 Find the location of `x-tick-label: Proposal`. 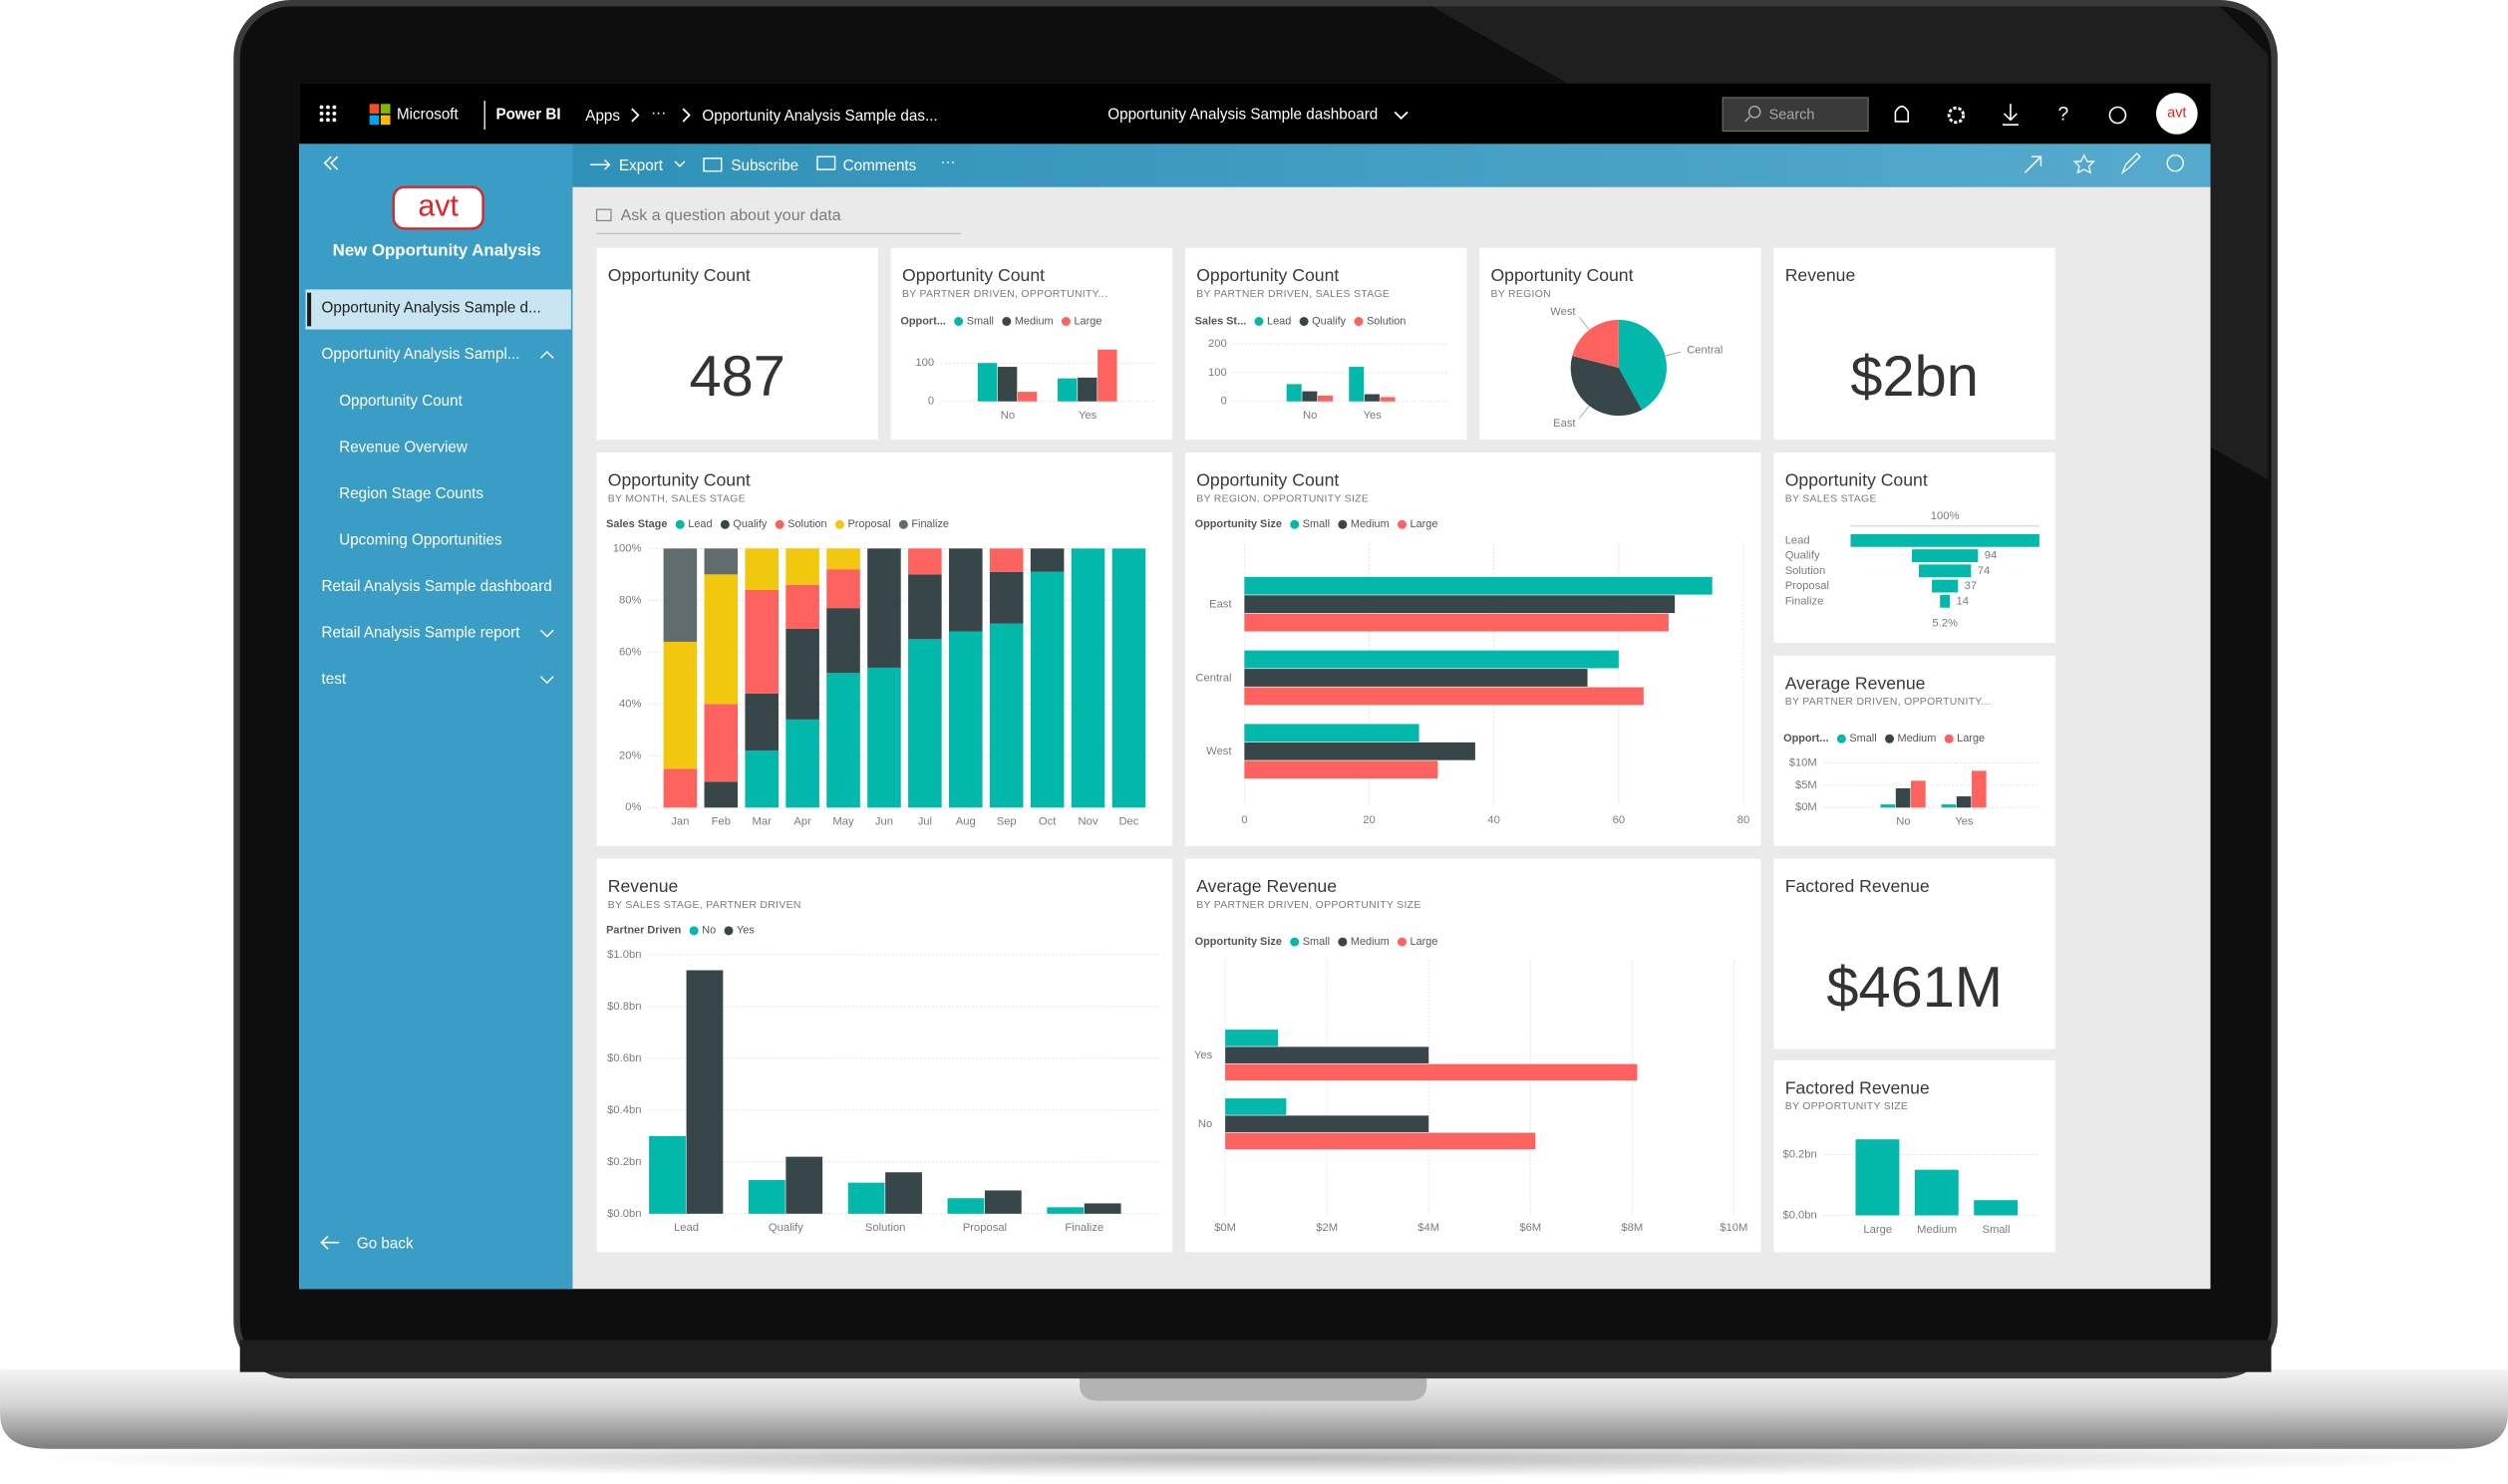

x-tick-label: Proposal is located at coordinates (985, 1228).